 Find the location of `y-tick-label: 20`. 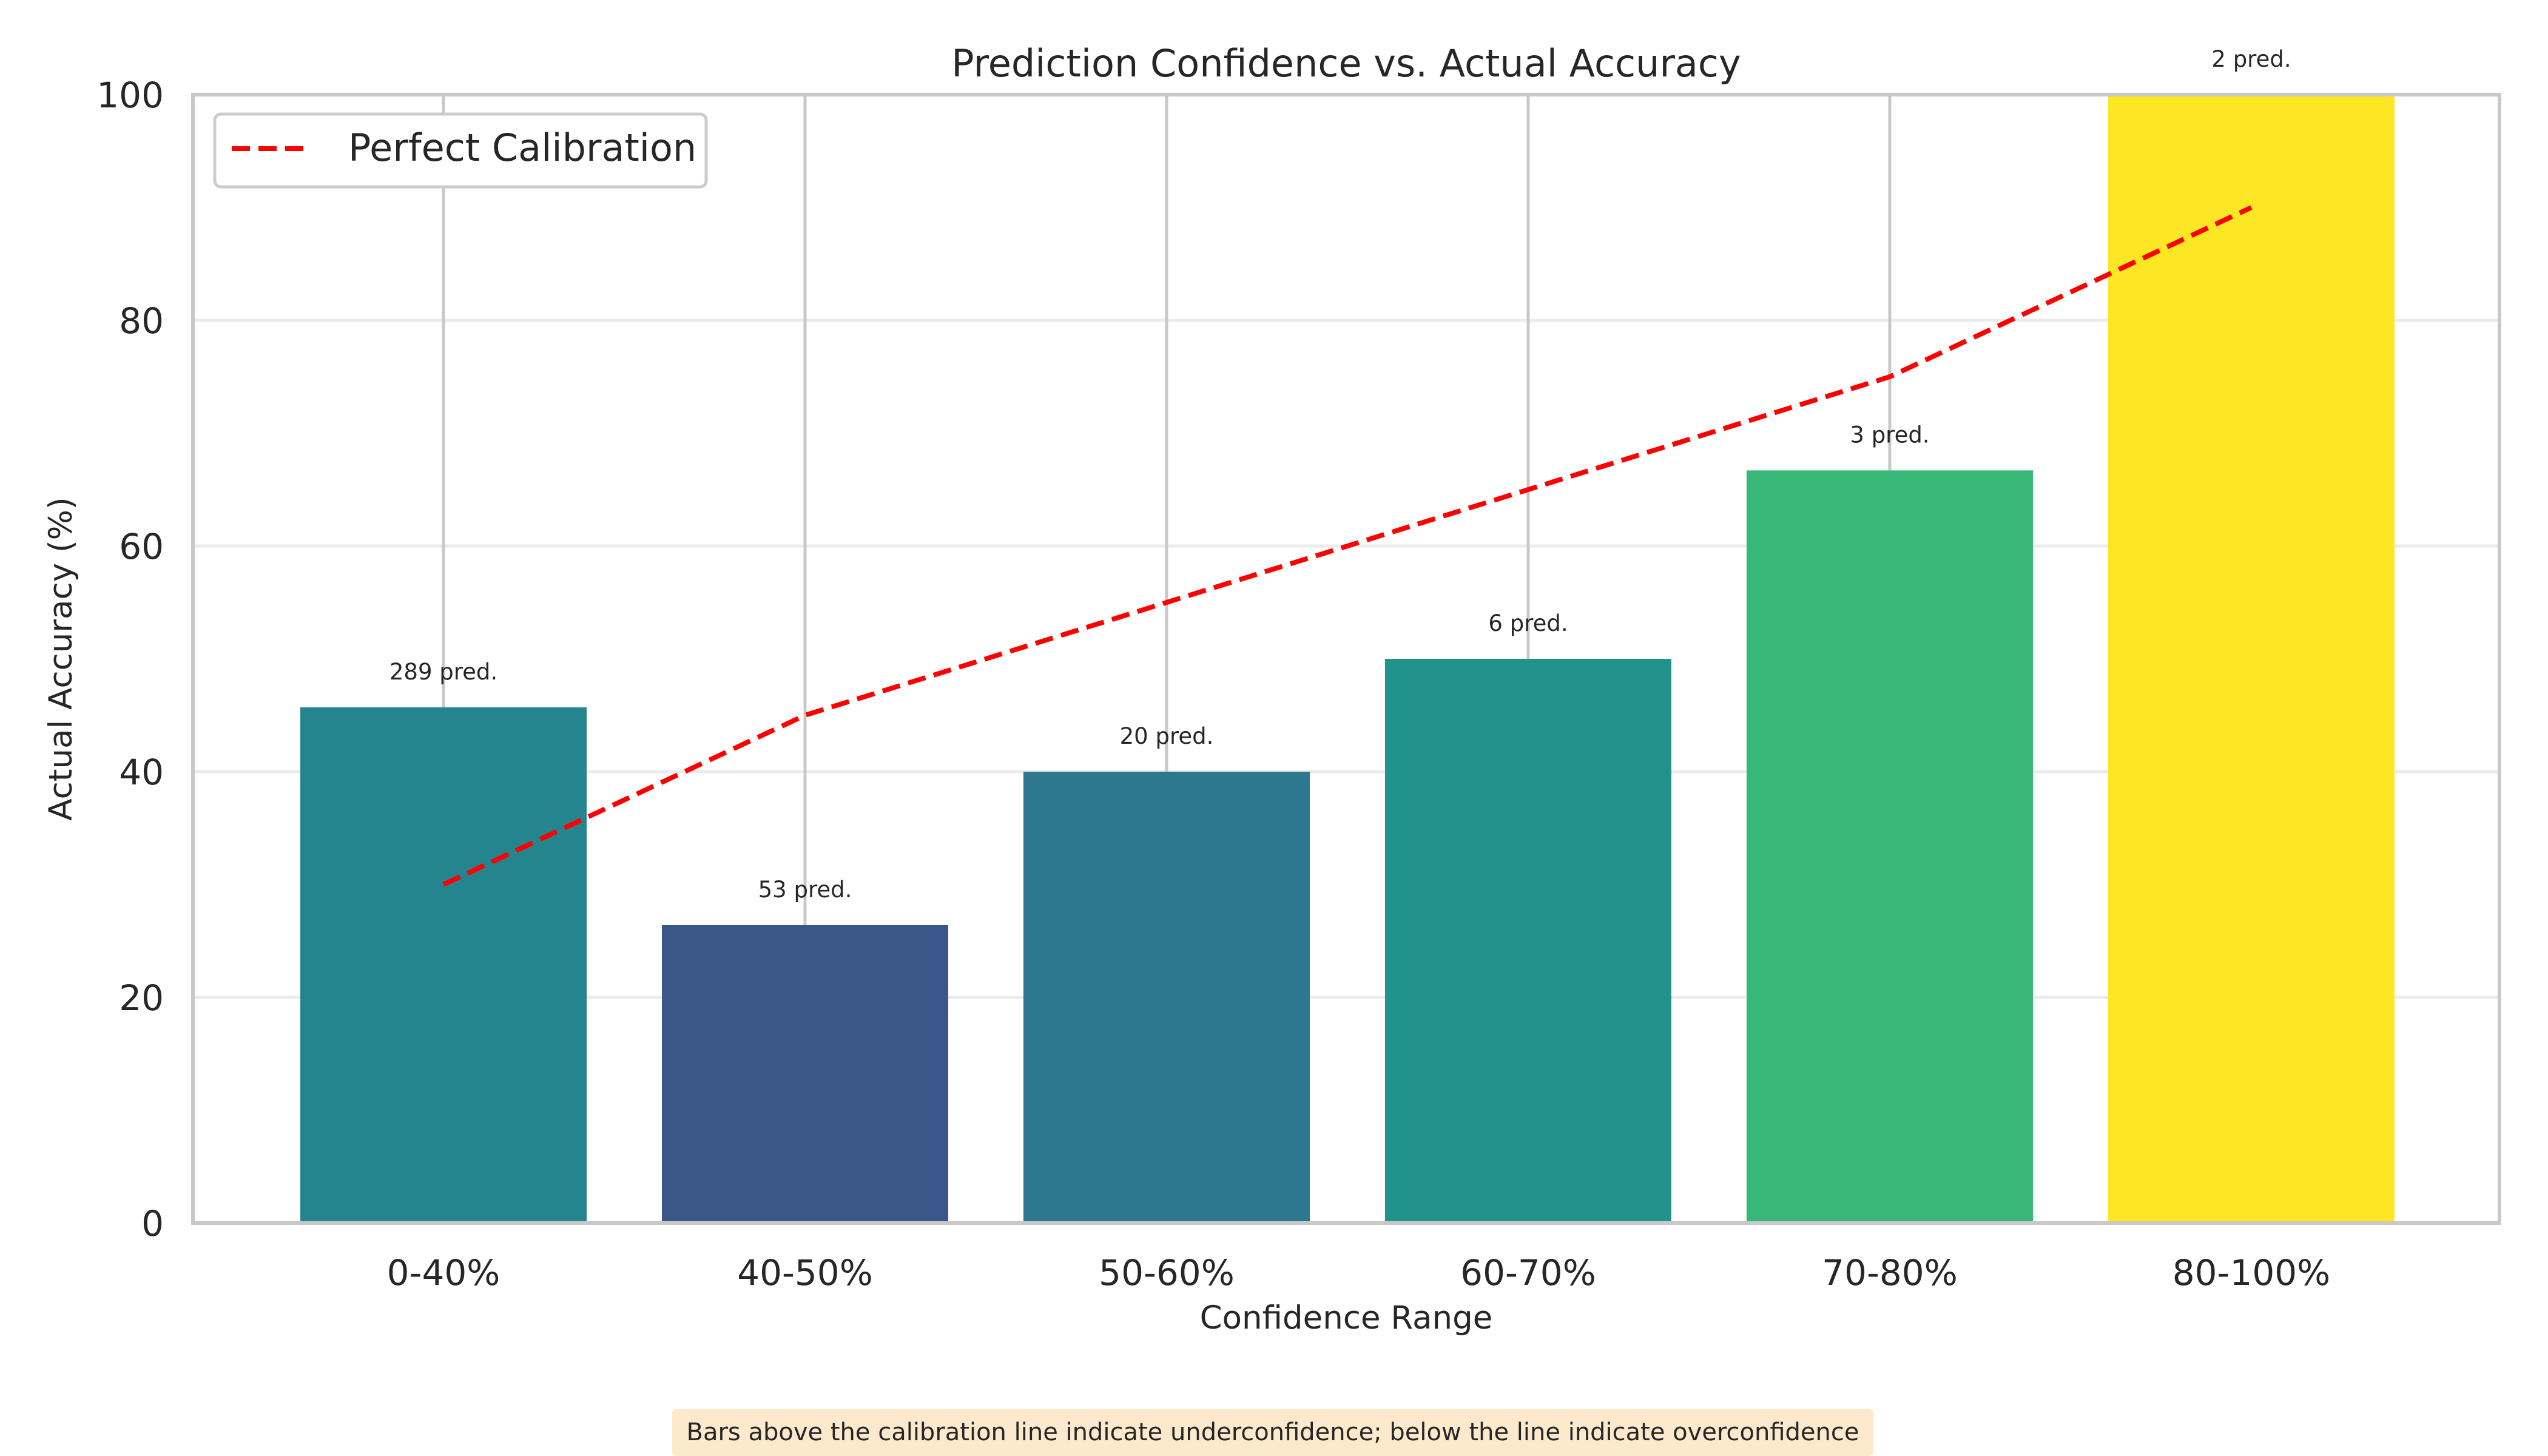

y-tick-label: 20 is located at coordinates (141, 998).